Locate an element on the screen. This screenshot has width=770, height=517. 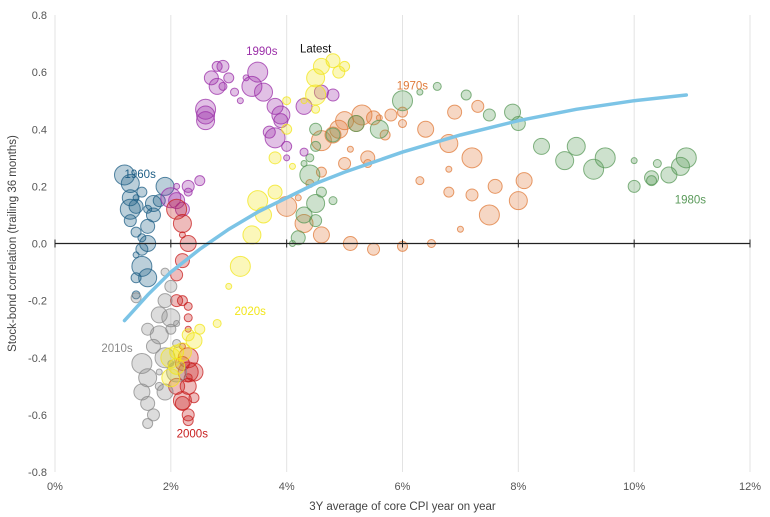
y-tick-label: 0.4 is located at coordinates (39, 130).